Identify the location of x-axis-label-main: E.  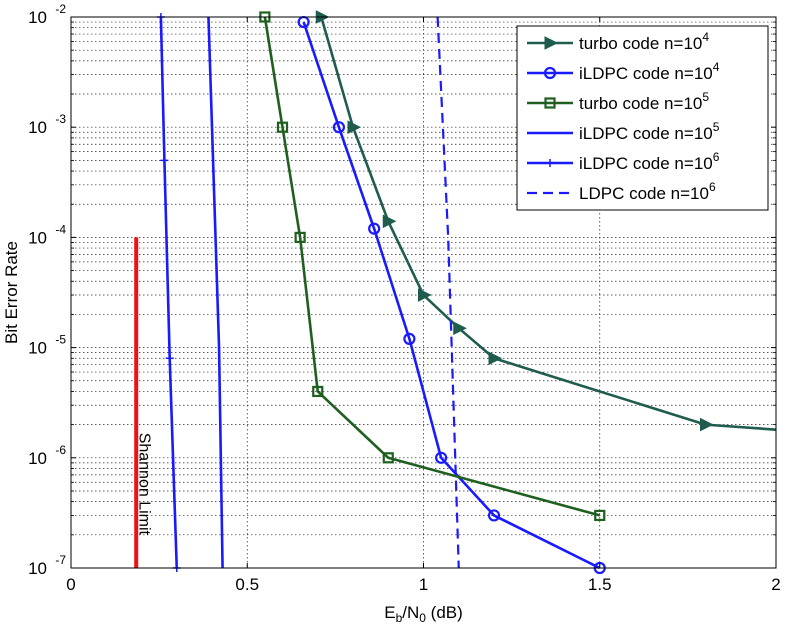
(389, 612).